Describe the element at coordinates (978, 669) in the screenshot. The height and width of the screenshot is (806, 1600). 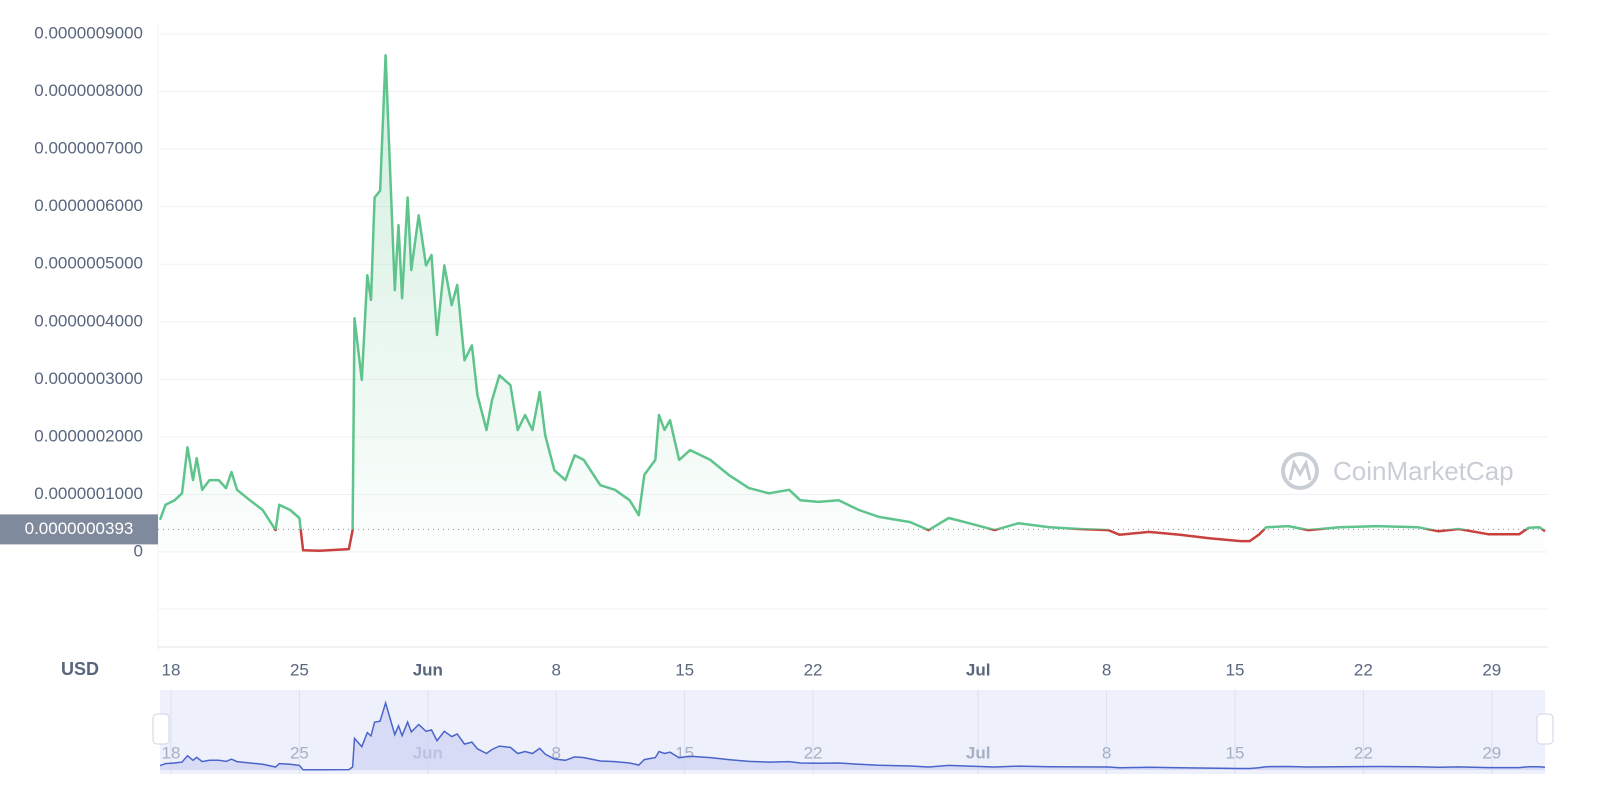
I see `x-tick-label: Jul` at that location.